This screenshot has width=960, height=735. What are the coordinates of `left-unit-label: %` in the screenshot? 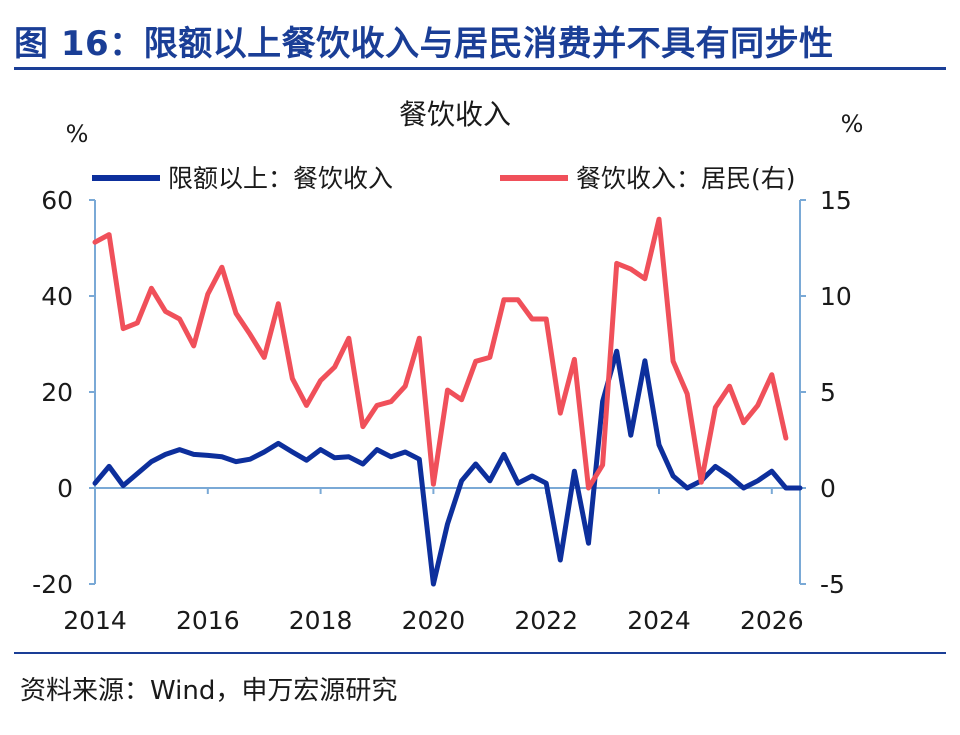 It's located at (77, 134).